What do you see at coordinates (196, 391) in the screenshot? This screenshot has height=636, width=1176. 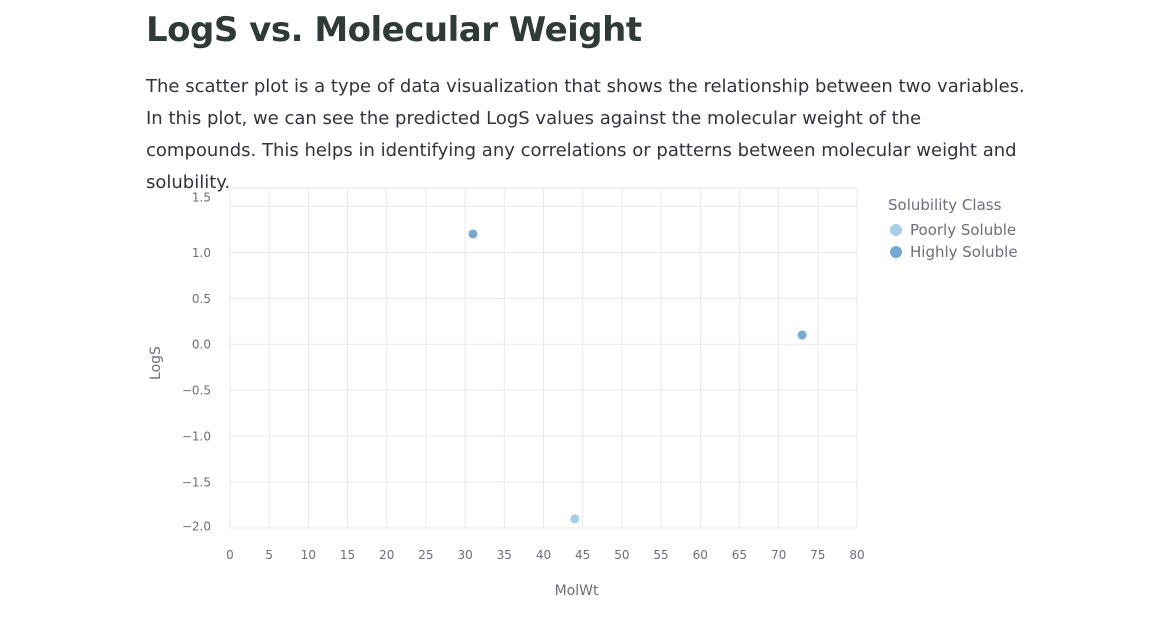 I see `y-tick-label: −0.5` at bounding box center [196, 391].